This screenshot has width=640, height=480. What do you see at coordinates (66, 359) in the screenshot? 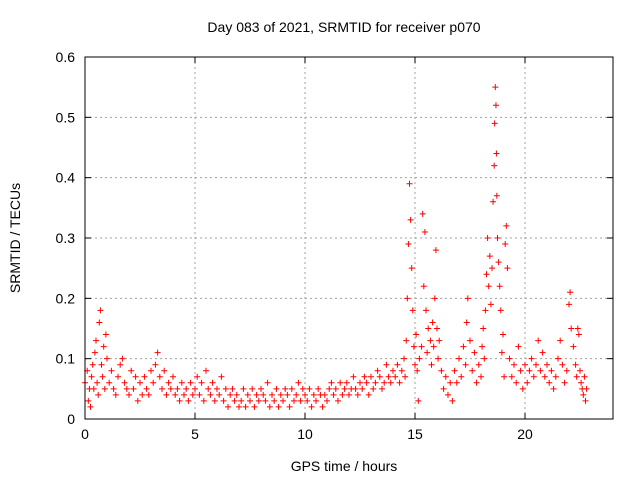
I see `y-tick-label: 0.1` at bounding box center [66, 359].